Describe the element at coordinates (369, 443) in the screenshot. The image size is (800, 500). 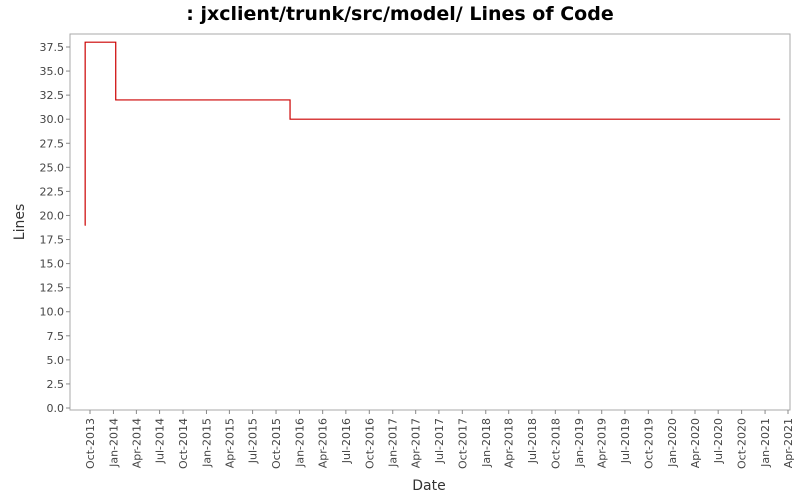
I see `x-tick-label: Oct-2016` at that location.